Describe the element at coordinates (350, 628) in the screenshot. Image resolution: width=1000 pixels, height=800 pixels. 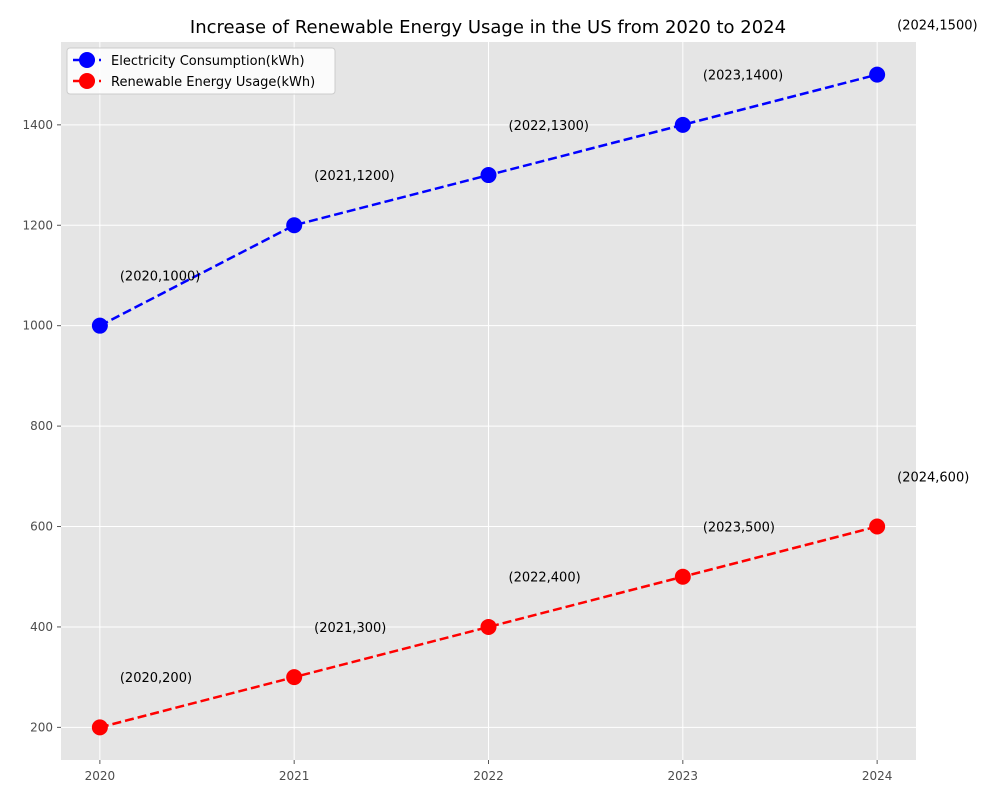
I see `data-label: (2021,300)` at that location.